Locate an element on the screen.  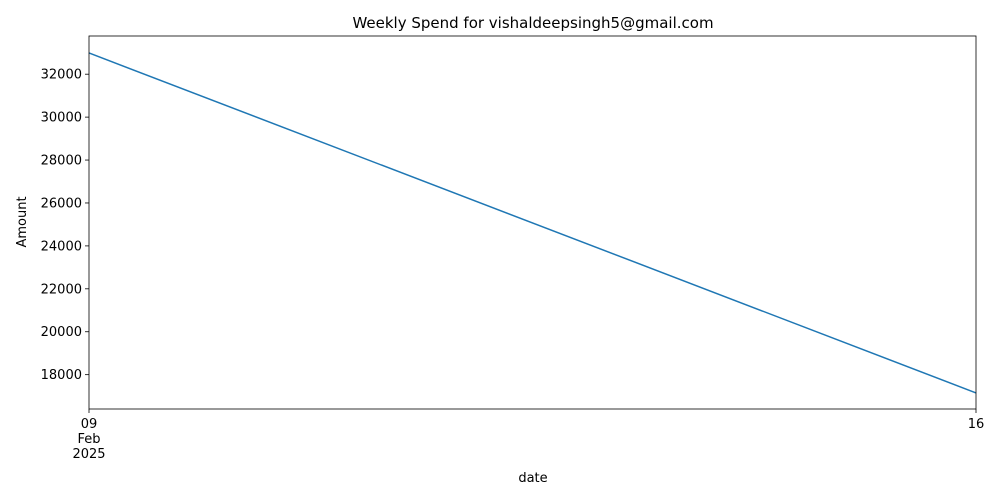
x-tick-label-line: Feb is located at coordinates (88, 439).